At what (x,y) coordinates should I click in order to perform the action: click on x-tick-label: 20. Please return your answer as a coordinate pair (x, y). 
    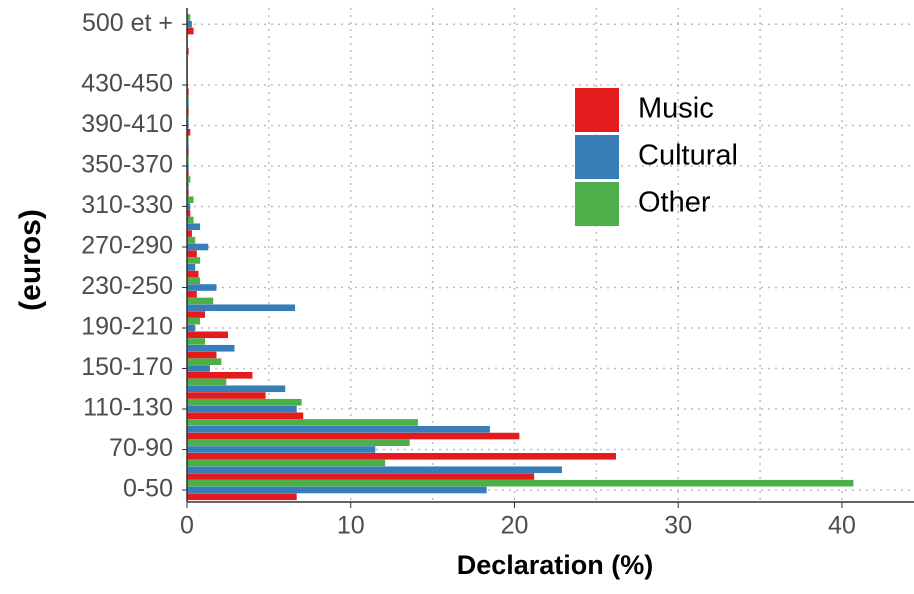
    Looking at the image, I should click on (515, 526).